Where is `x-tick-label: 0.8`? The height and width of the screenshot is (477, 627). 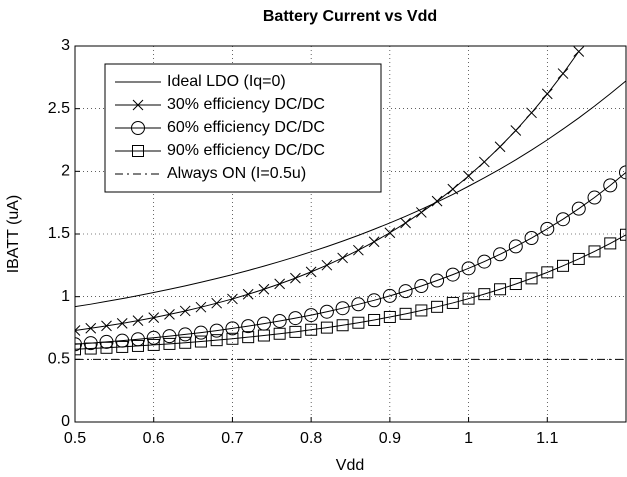
x-tick-label: 0.8 is located at coordinates (311, 438).